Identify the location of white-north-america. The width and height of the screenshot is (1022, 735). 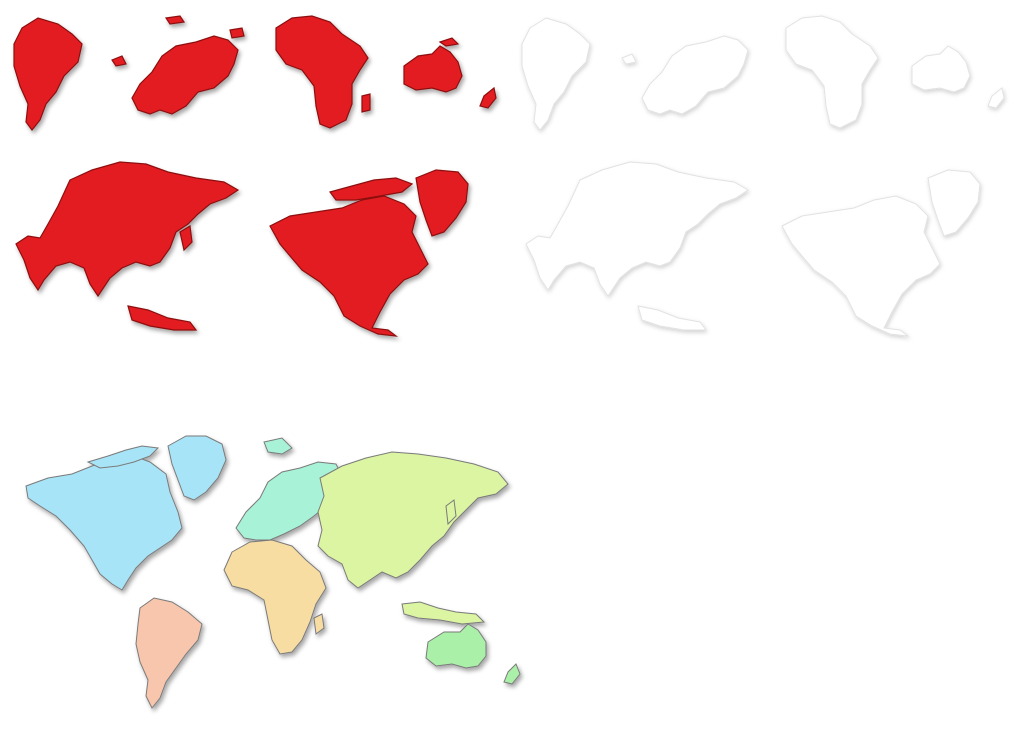
(861, 266).